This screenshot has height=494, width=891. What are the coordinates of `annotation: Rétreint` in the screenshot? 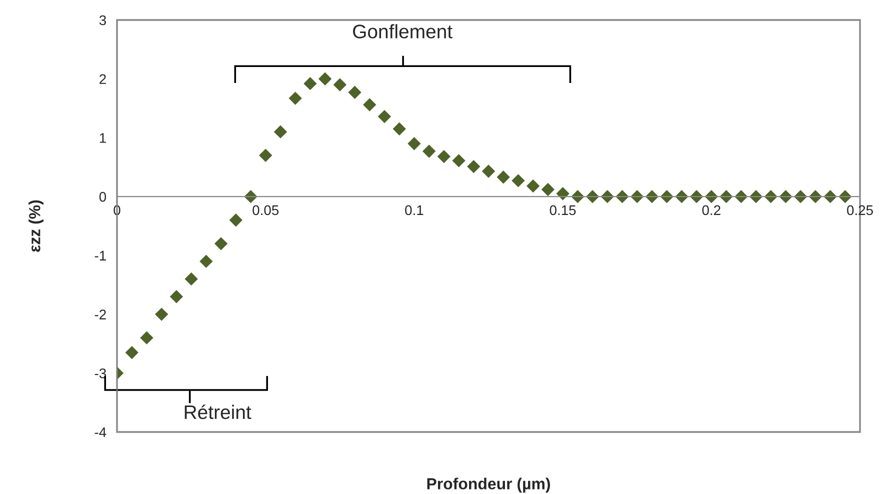 It's located at (218, 412).